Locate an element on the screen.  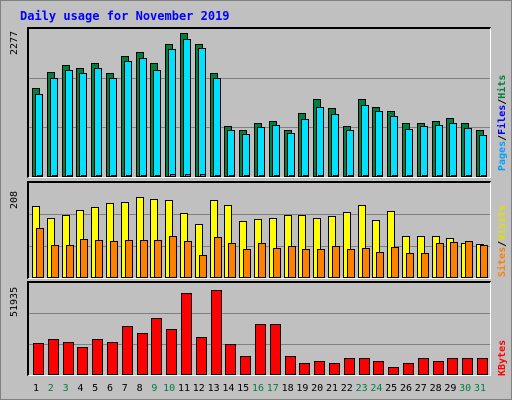
x-tick-label: 26 is located at coordinates (406, 388).